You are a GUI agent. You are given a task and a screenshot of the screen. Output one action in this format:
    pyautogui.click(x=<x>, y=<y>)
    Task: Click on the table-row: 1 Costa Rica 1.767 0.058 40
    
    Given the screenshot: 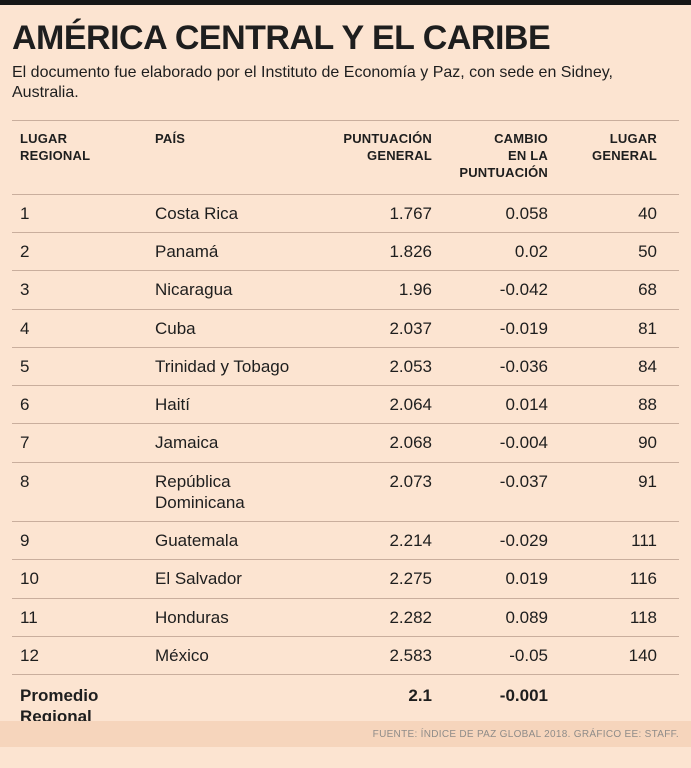 What is the action you would take?
    pyautogui.click(x=345, y=214)
    